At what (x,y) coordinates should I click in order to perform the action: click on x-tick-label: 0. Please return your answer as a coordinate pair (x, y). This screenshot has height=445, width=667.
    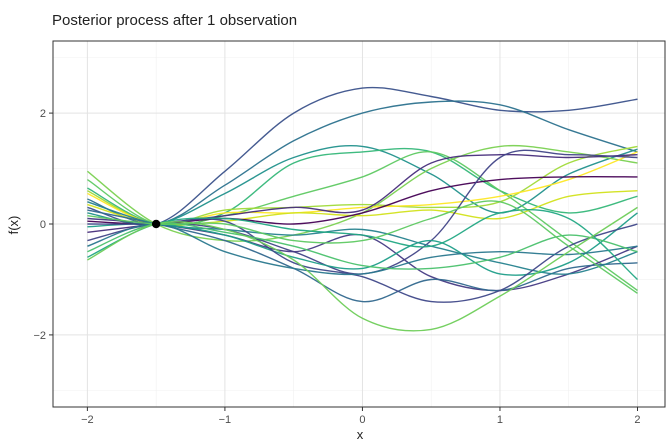
    Looking at the image, I should click on (362, 420).